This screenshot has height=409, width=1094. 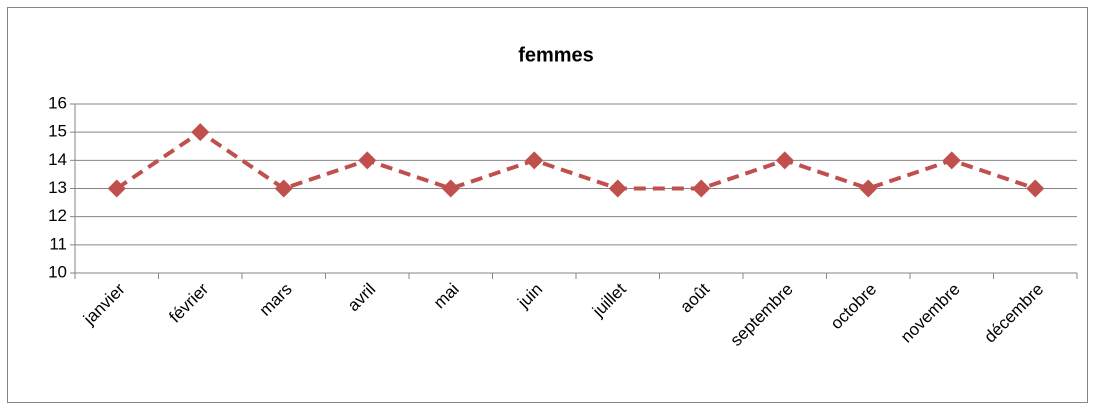 I want to click on chart-title: femmes, so click(x=556, y=55).